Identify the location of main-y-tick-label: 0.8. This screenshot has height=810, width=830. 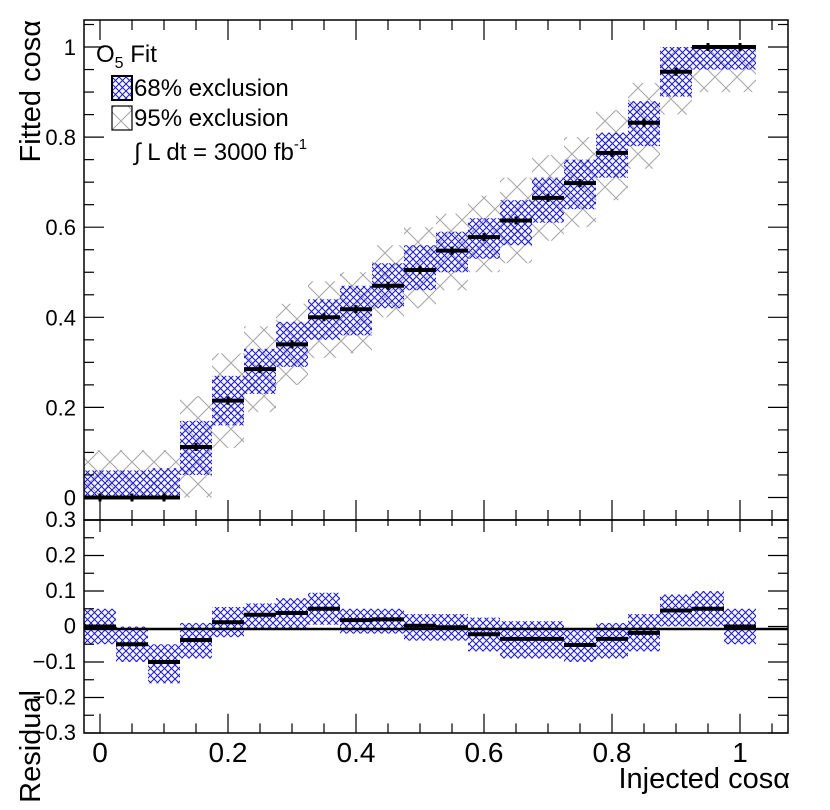
(60, 137).